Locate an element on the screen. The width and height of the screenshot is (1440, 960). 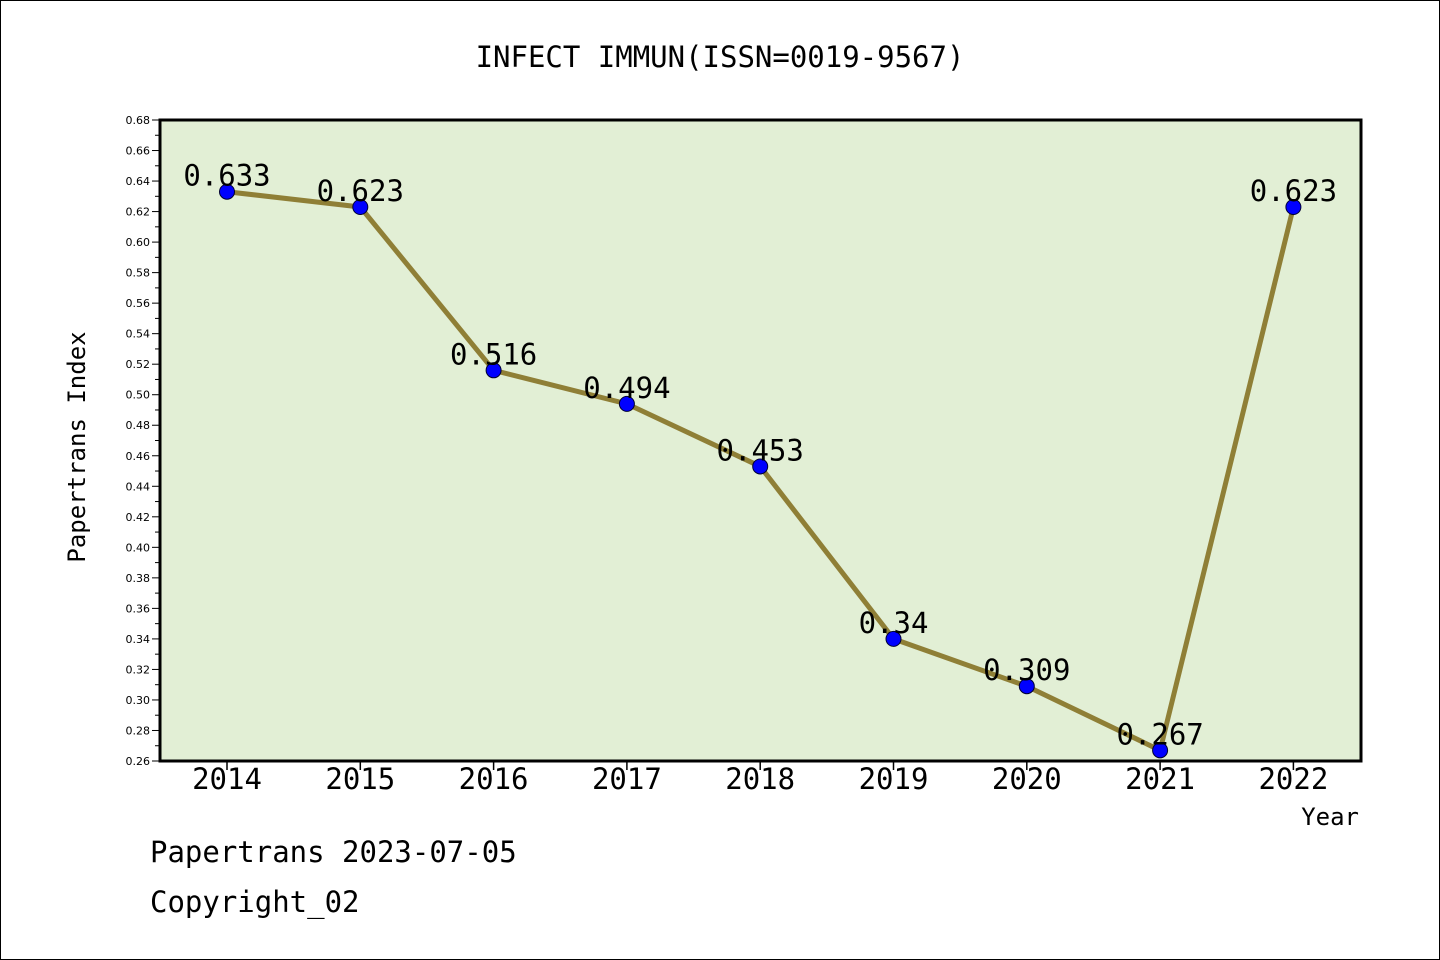
y-tick-label: 0.40 is located at coordinates (138, 547).